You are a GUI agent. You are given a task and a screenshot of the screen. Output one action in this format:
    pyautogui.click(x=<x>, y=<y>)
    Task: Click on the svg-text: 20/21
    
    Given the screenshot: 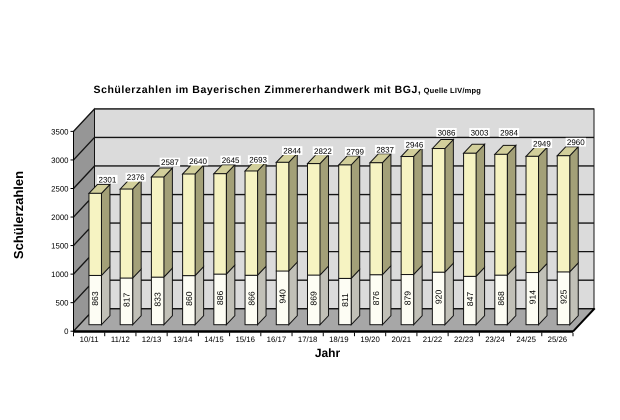 What is the action you would take?
    pyautogui.click(x=402, y=339)
    